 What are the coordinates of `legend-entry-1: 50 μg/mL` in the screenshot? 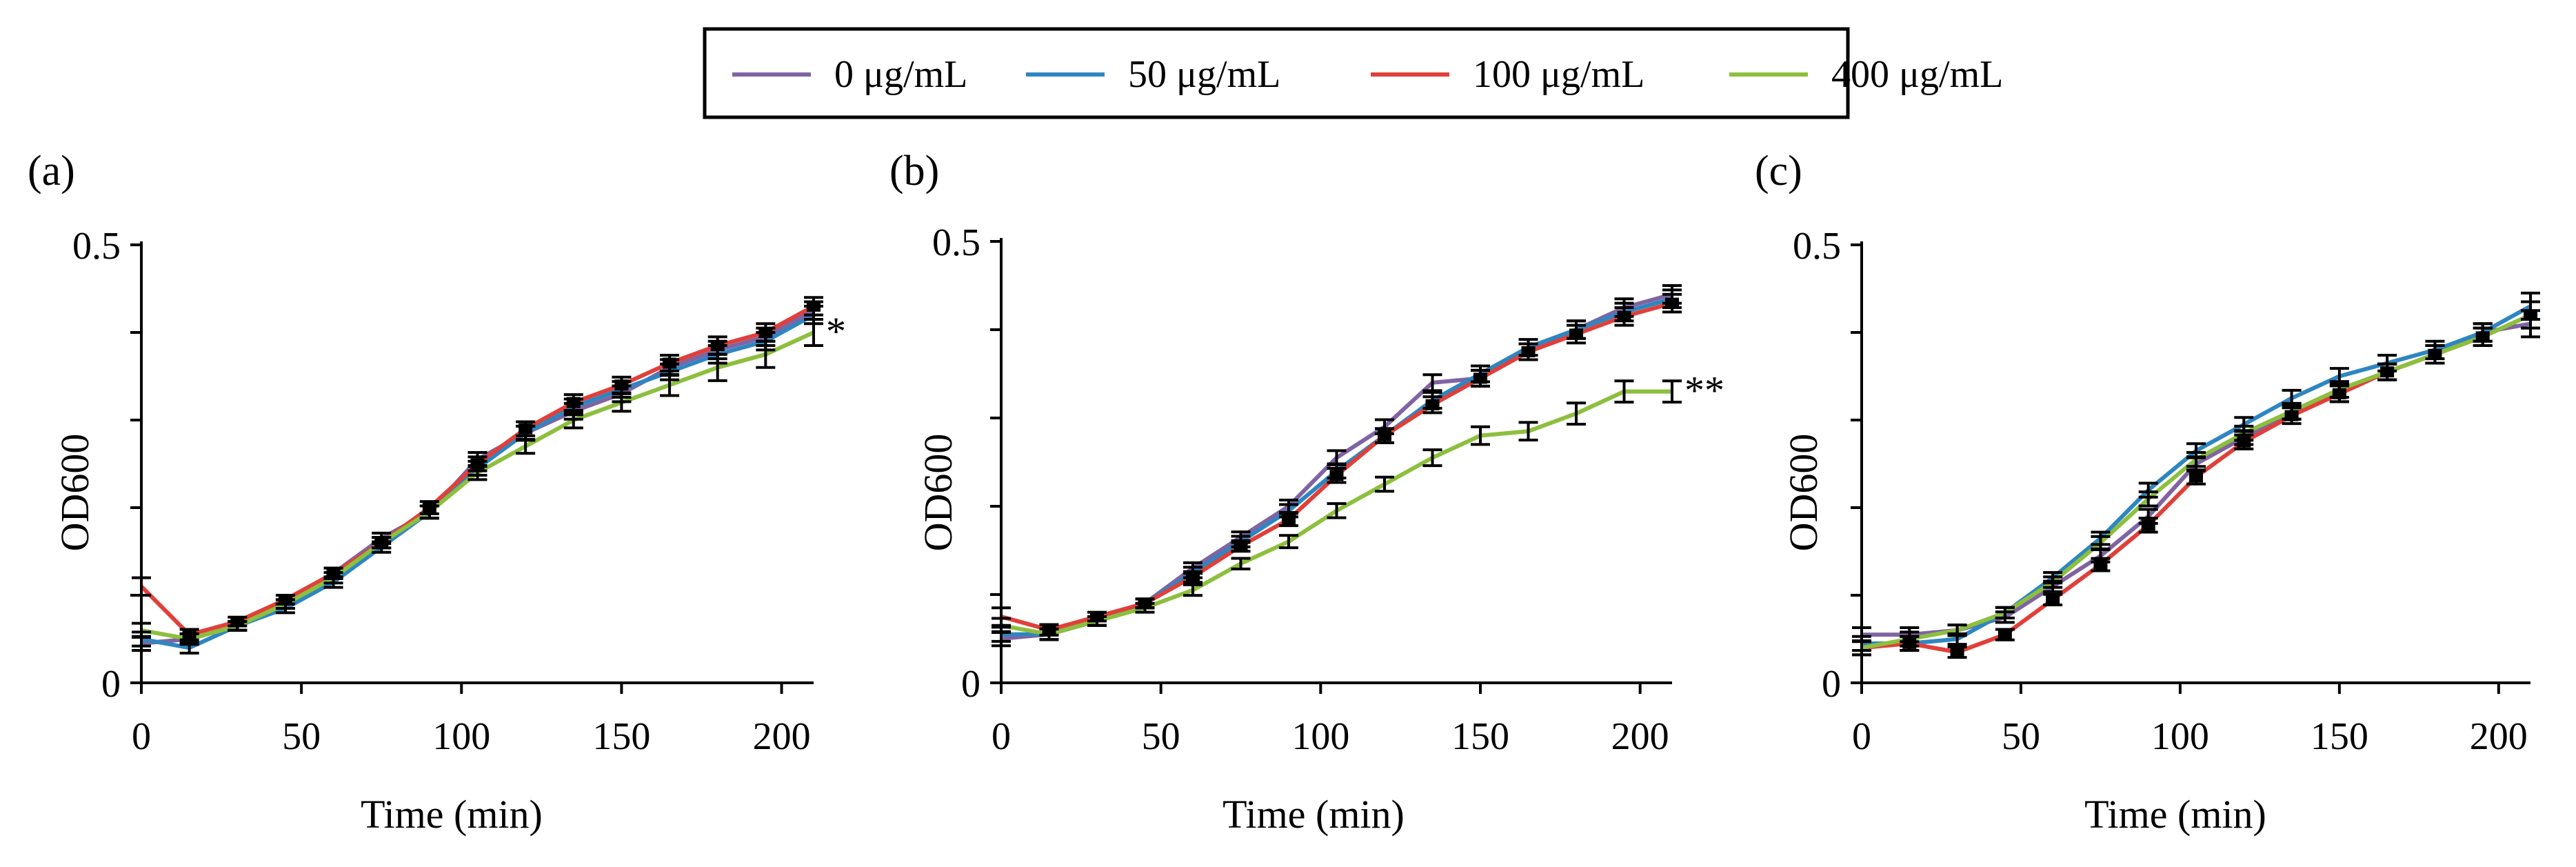 It's located at (1153, 74).